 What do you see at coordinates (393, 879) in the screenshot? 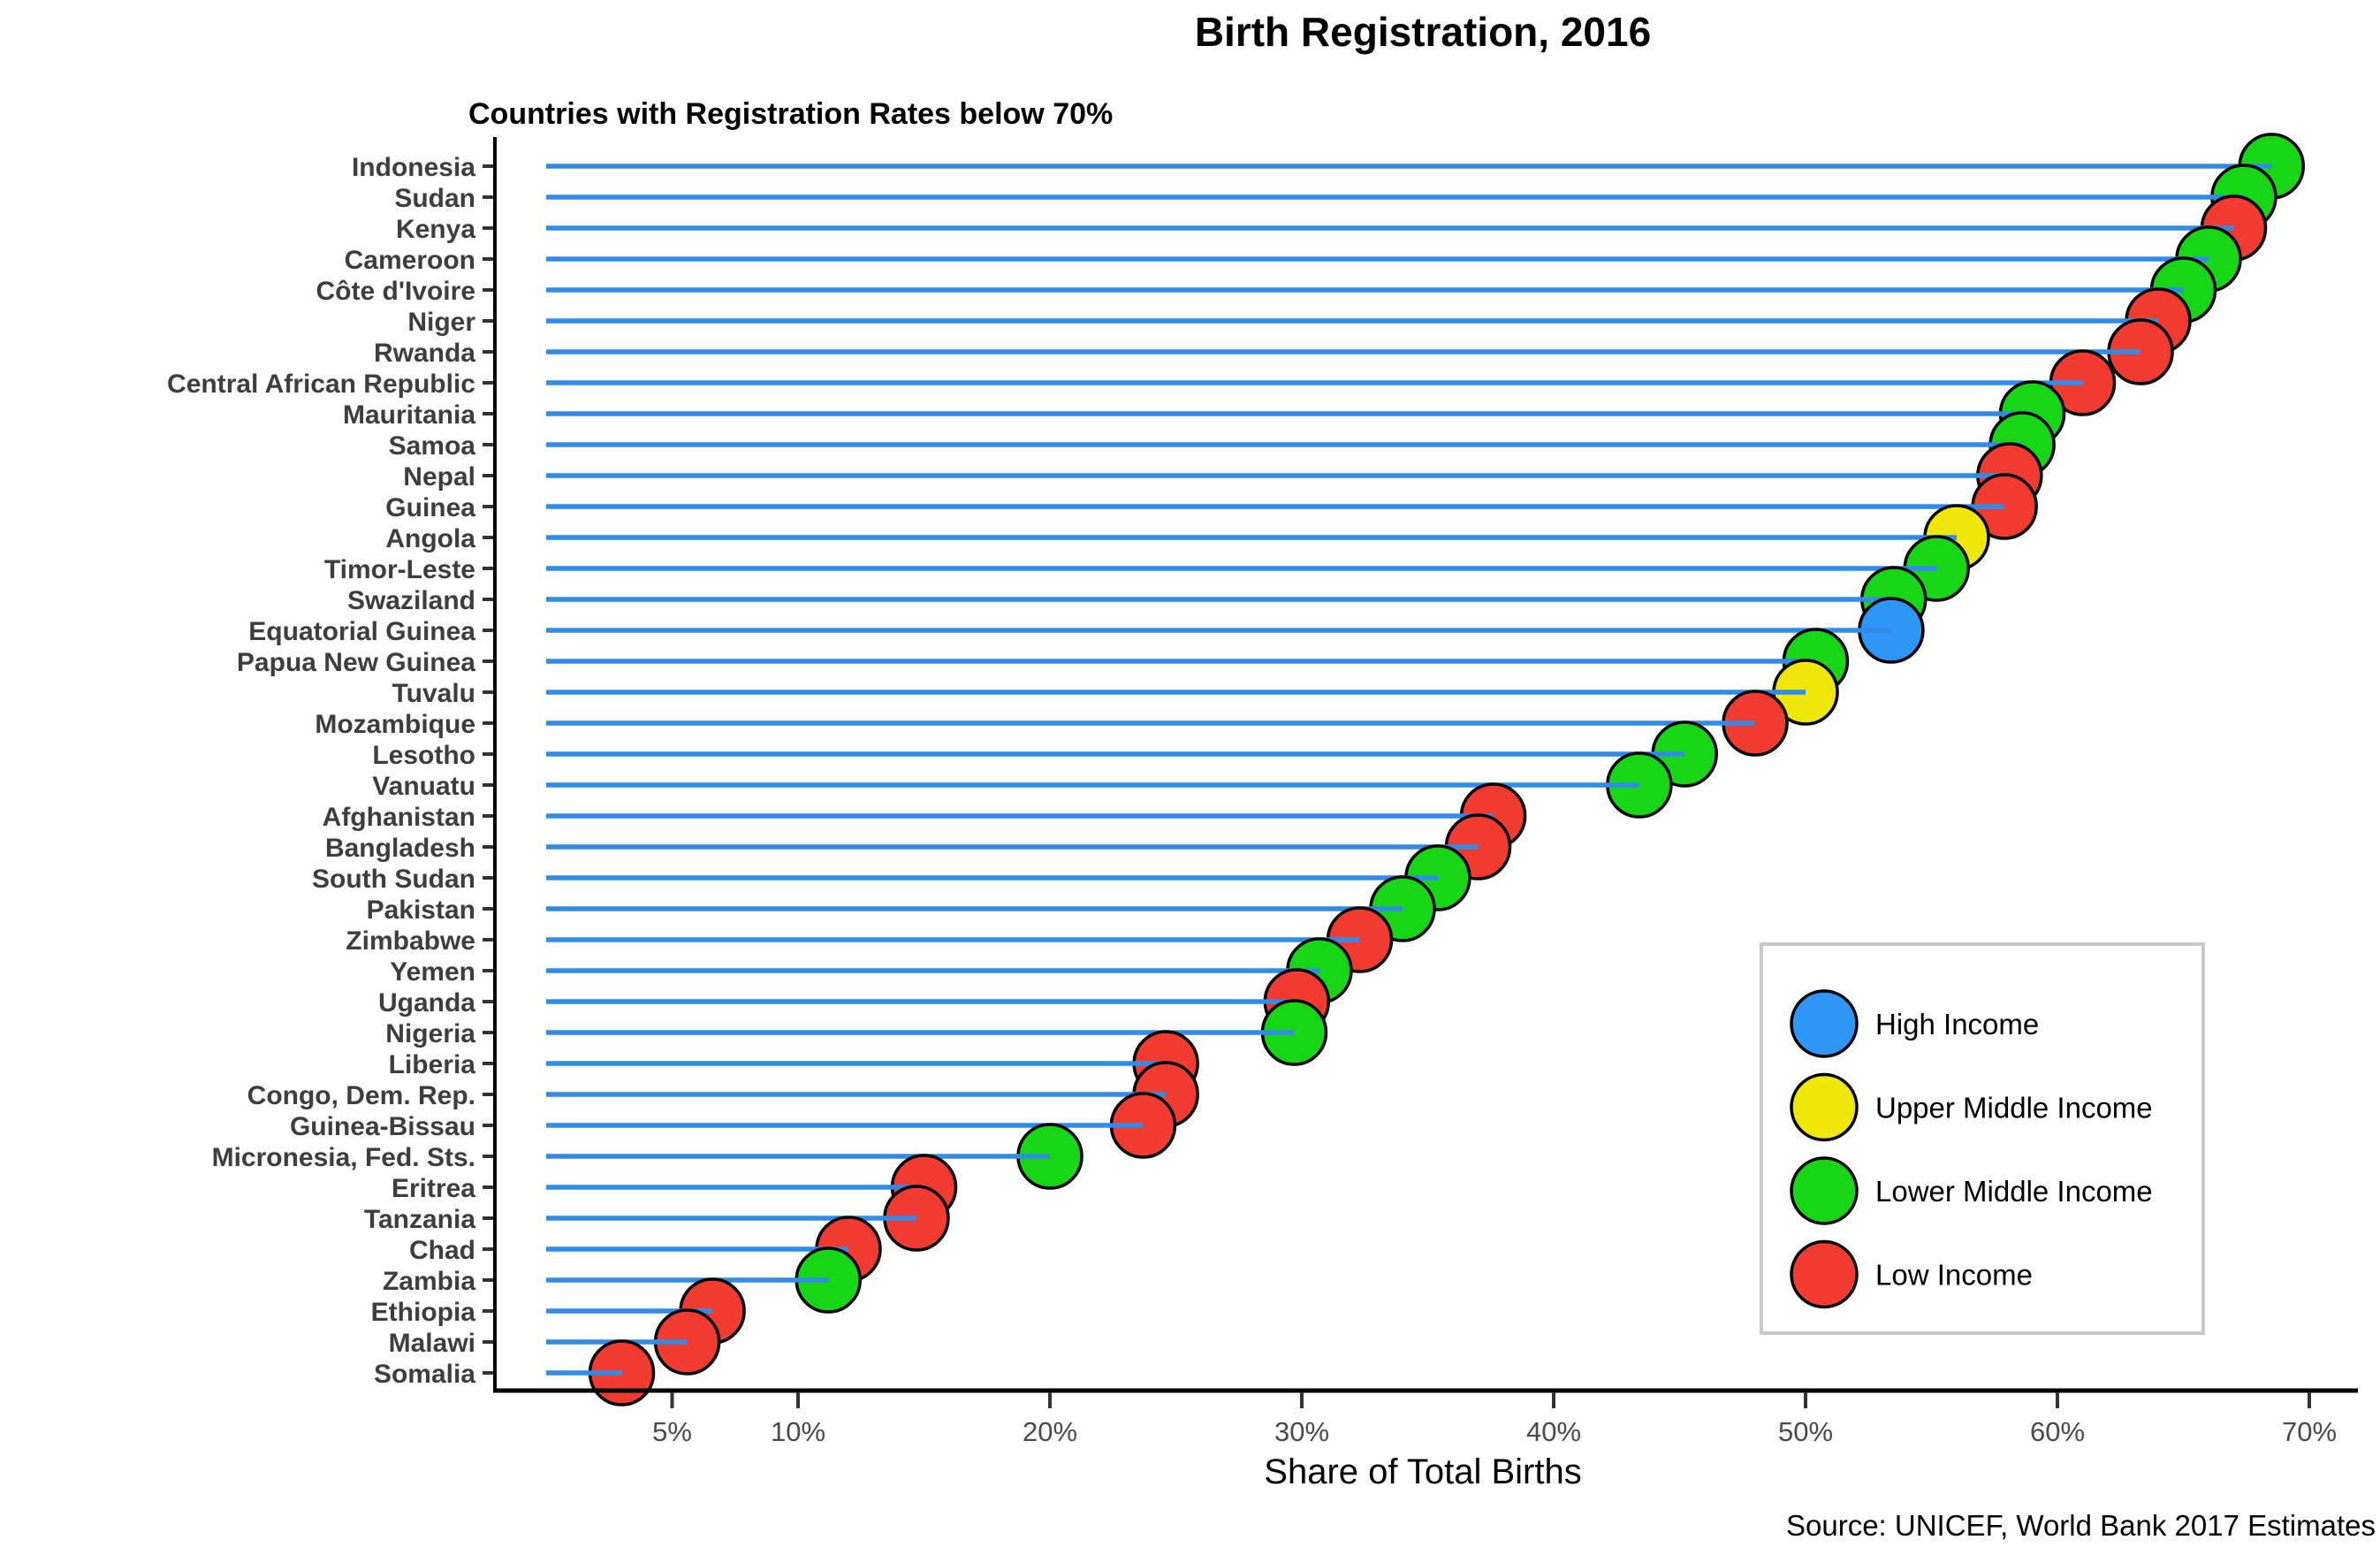
I see `ylabel-south-sudan: South Sudan` at bounding box center [393, 879].